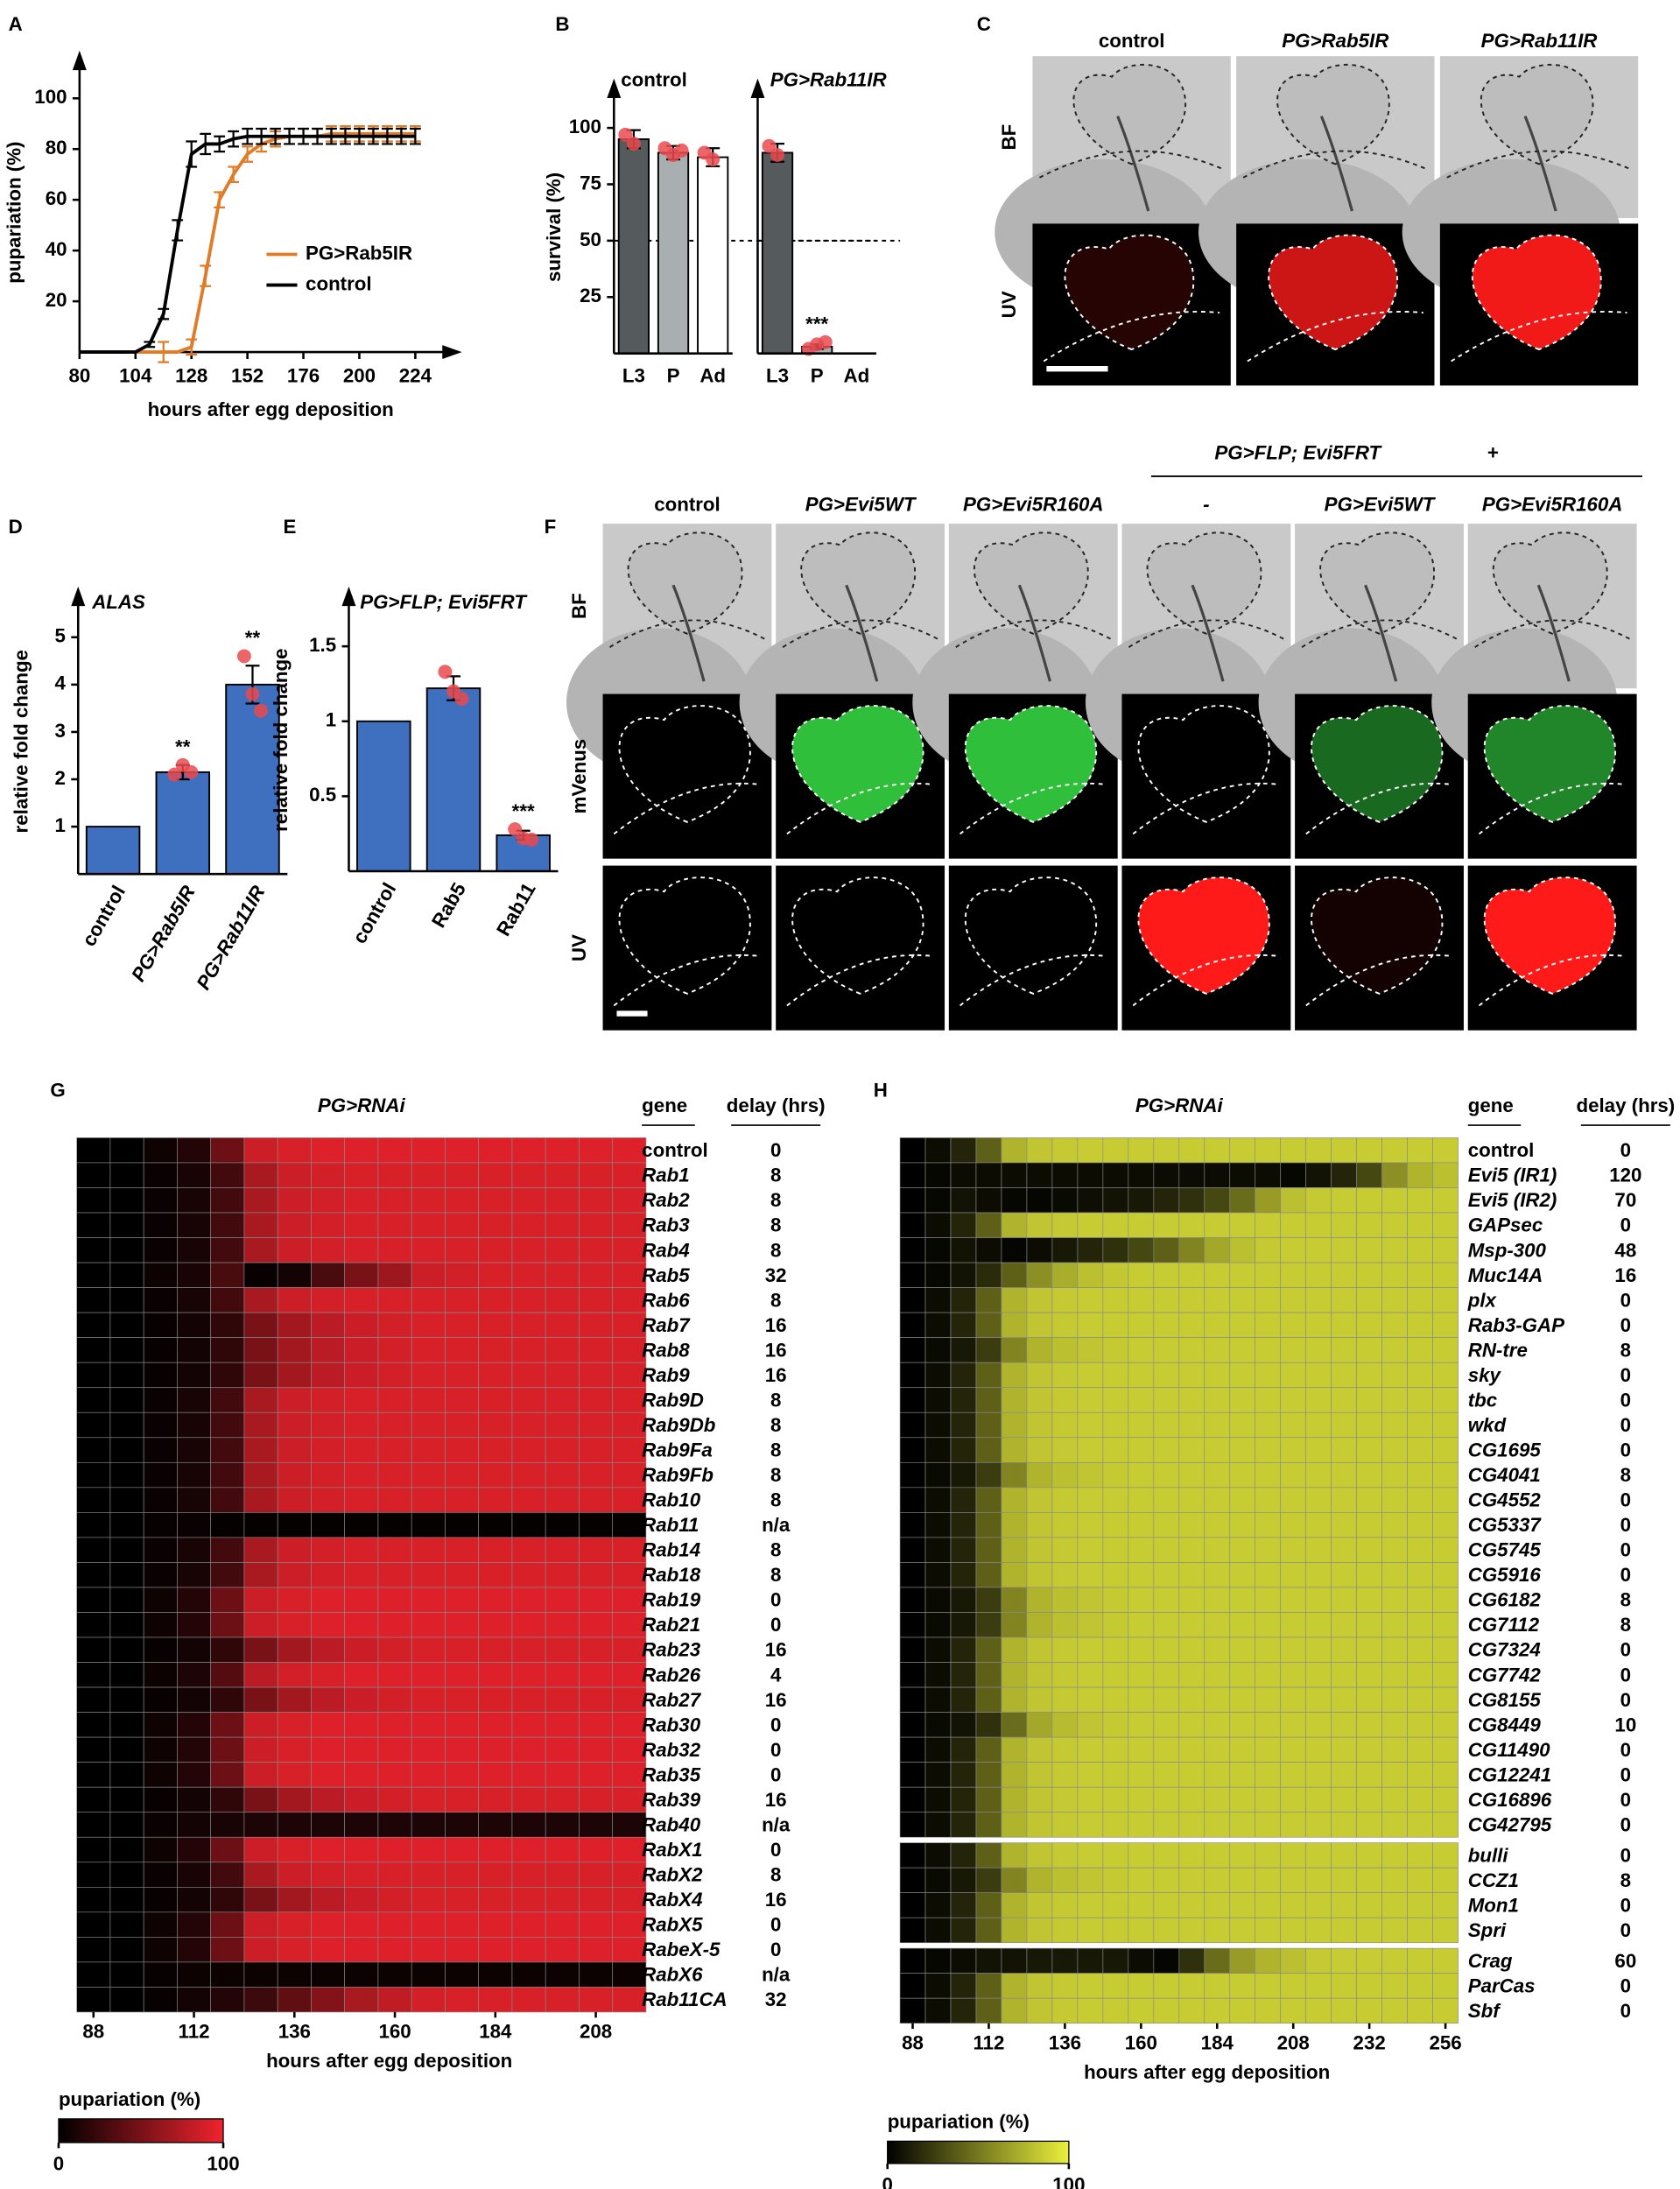 This screenshot has width=1680, height=2189. Describe the element at coordinates (183, 824) in the screenshot. I see `bar` at that location.